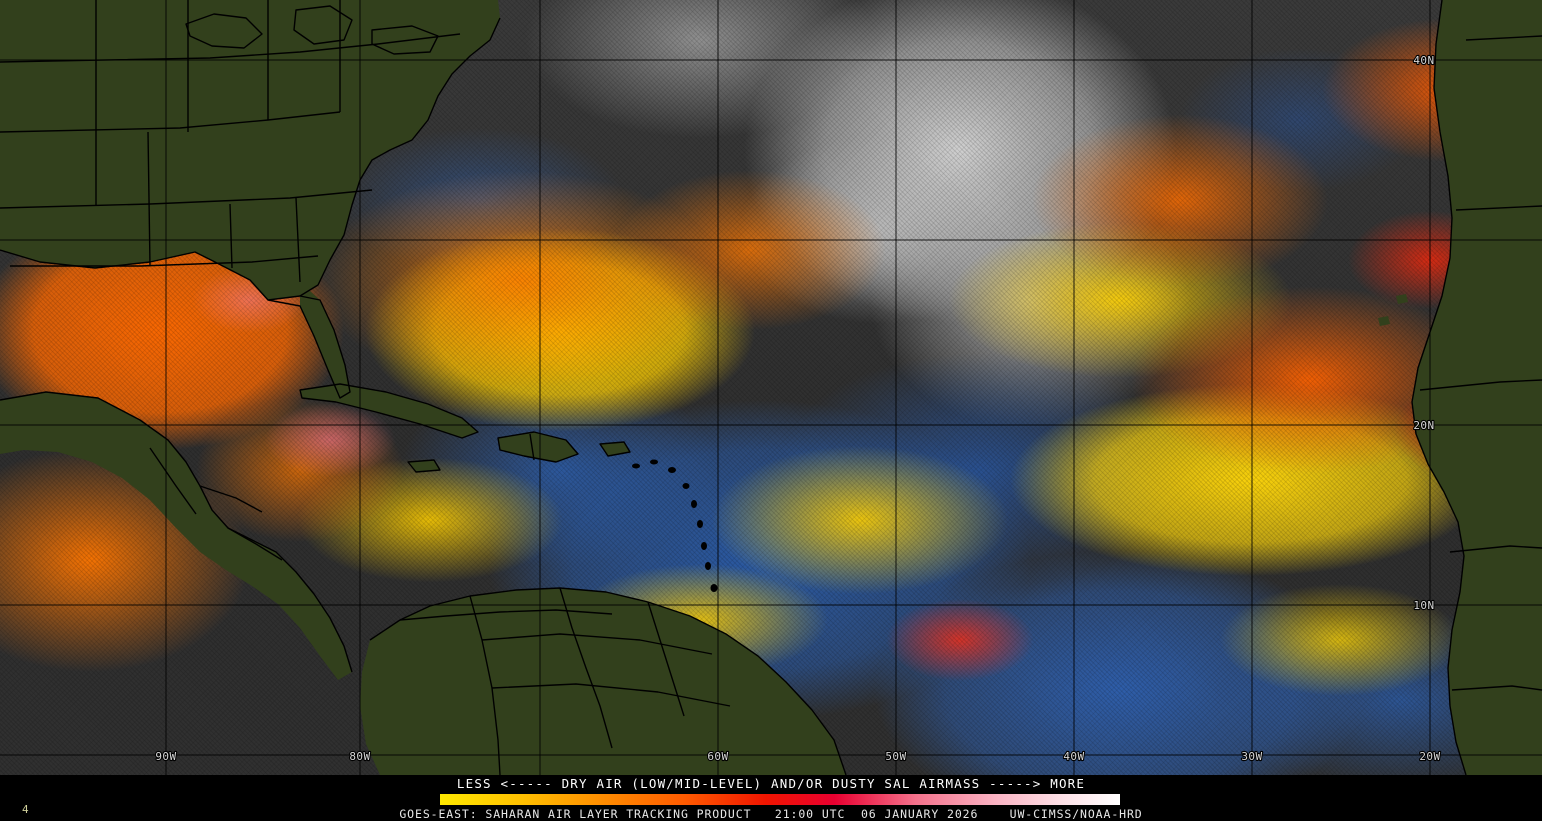  I want to click on coast-puerto-rico, so click(615, 449).